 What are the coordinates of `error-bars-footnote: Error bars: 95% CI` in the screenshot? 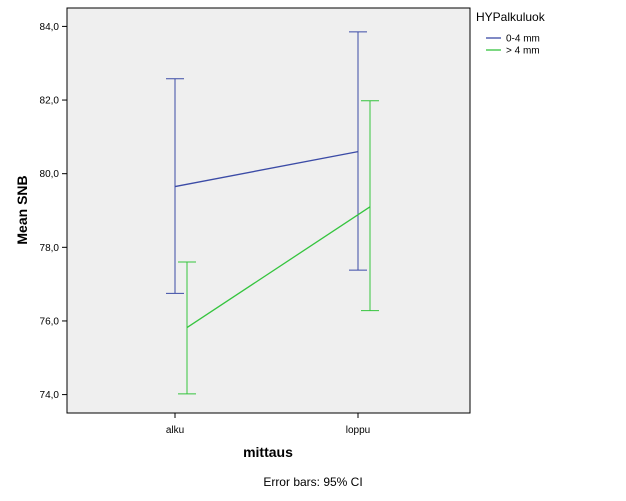 It's located at (312, 482).